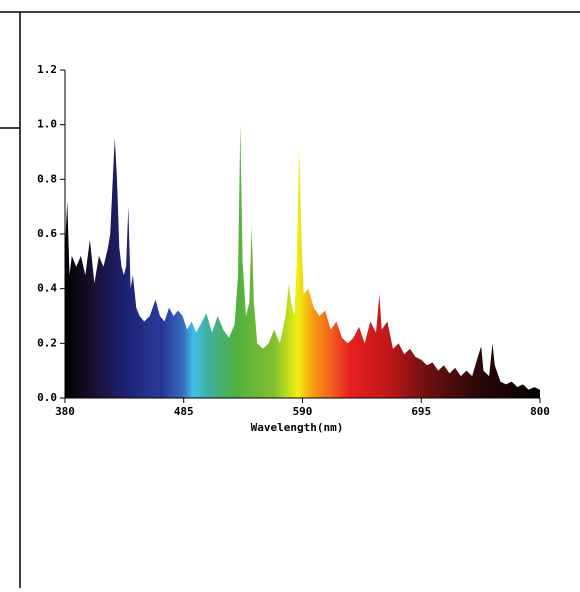 This screenshot has height=592, width=580. I want to click on y-tick-label: 1.2, so click(47, 69).